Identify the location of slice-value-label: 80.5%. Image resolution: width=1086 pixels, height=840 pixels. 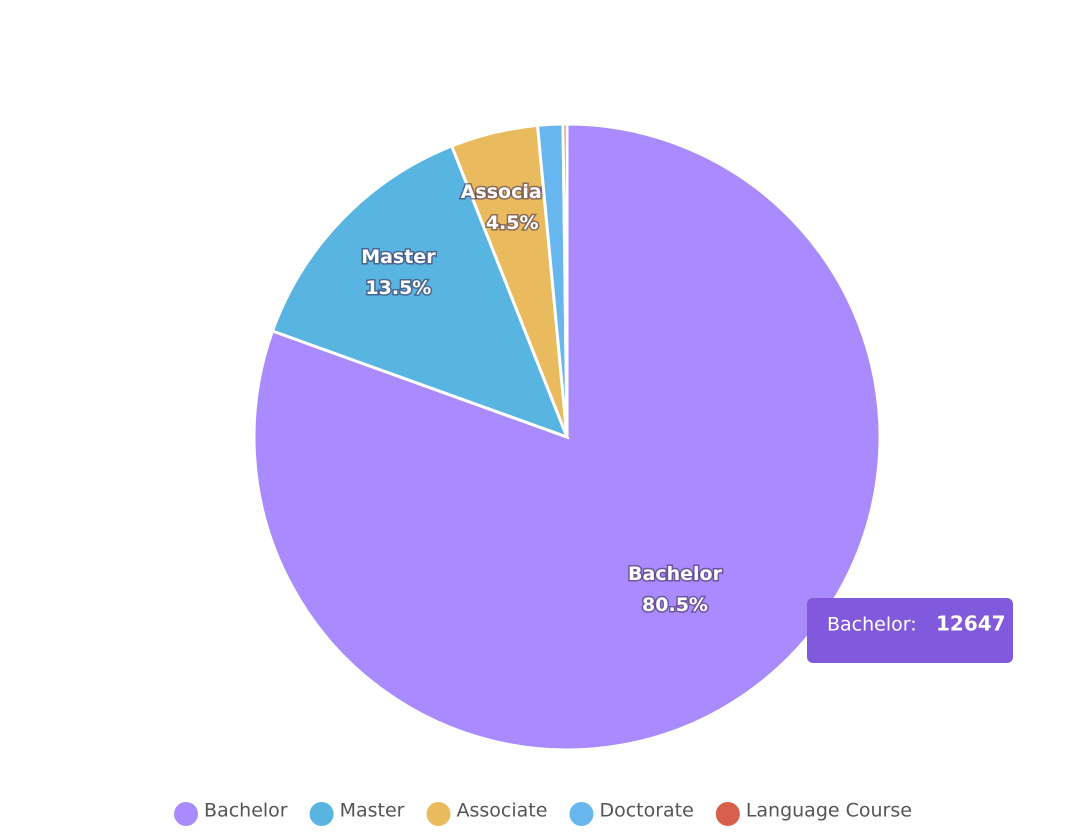
(675, 605).